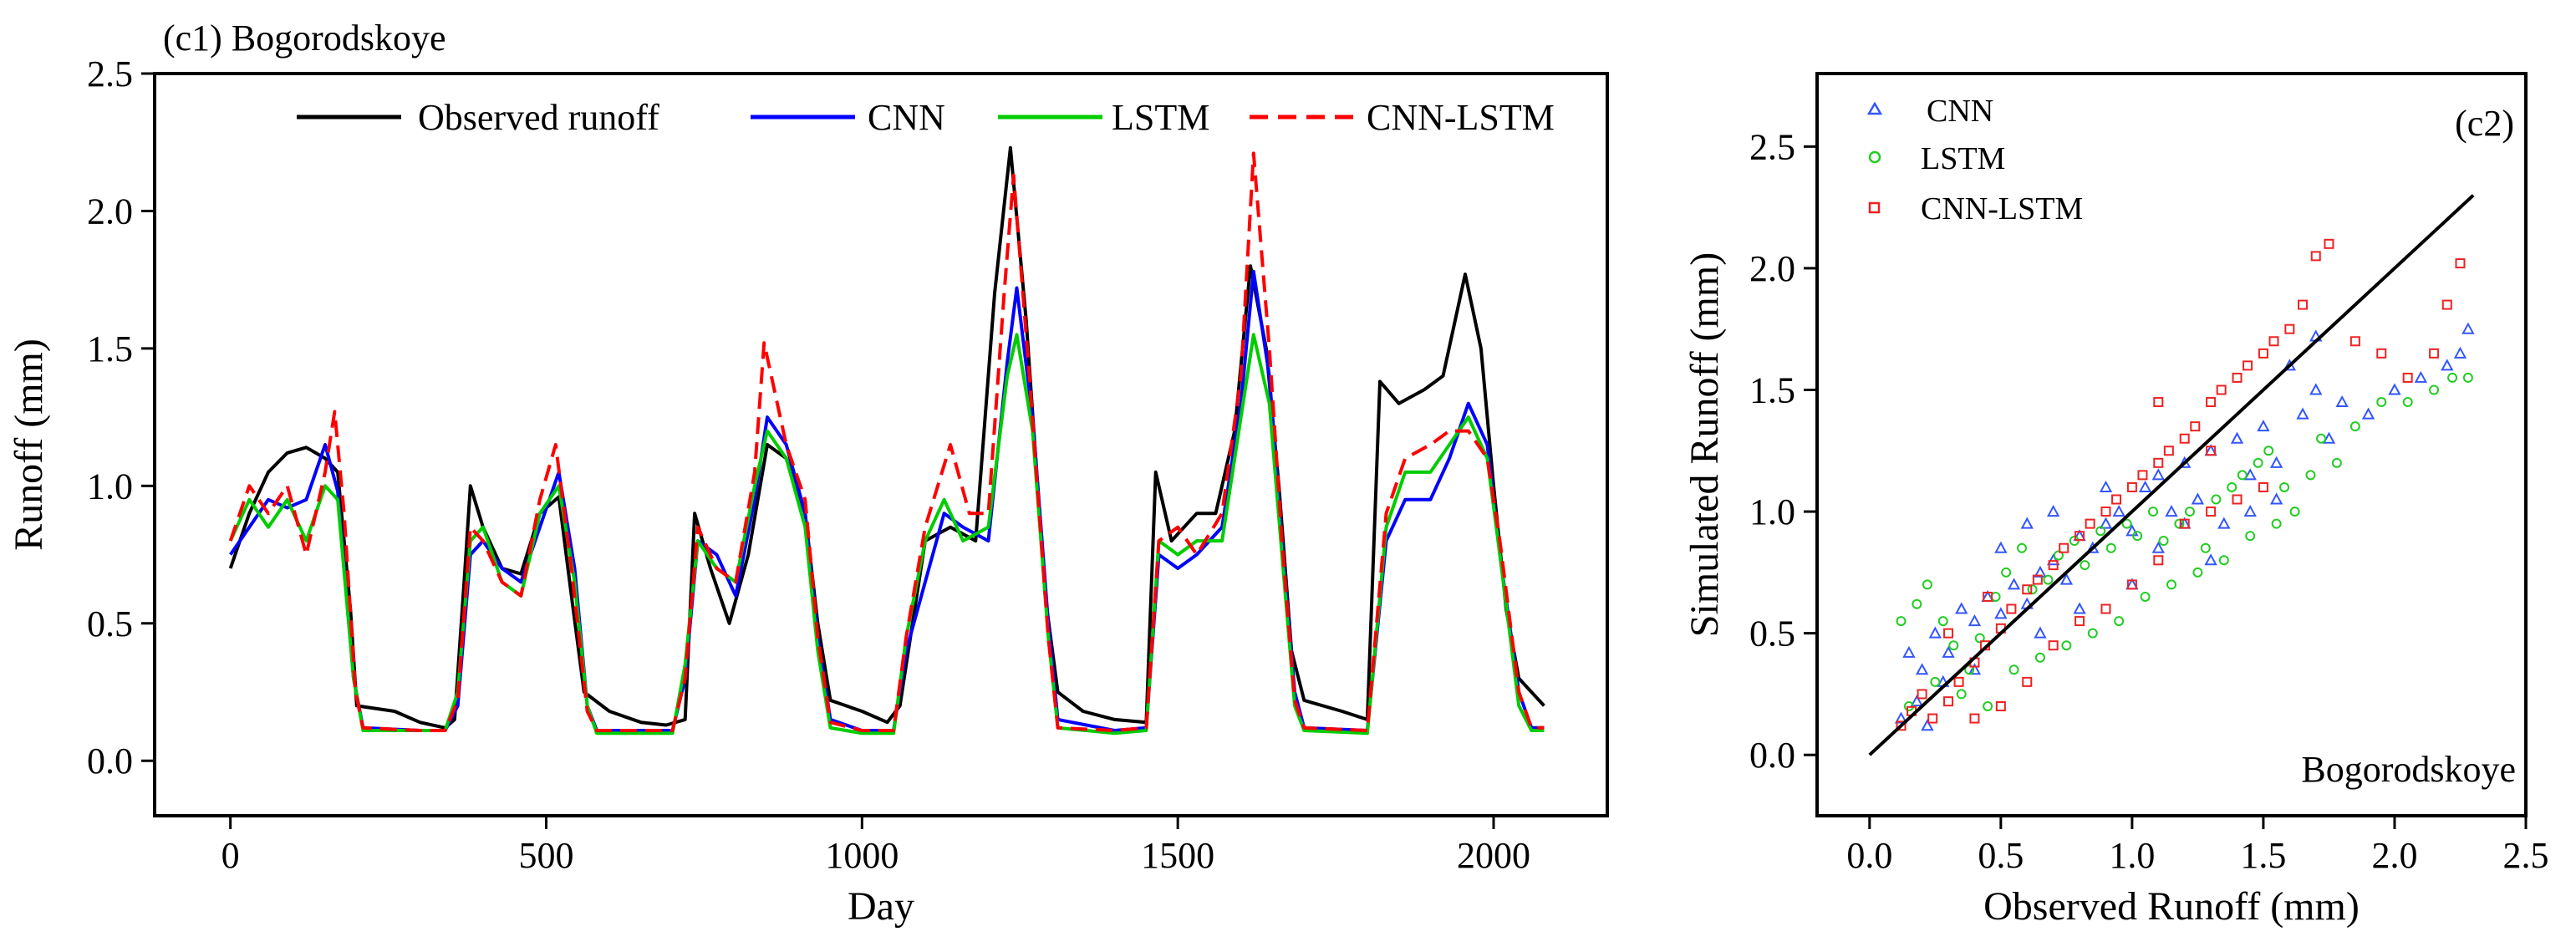  I want to click on c2-y-tick-label: 1.0, so click(1772, 511).